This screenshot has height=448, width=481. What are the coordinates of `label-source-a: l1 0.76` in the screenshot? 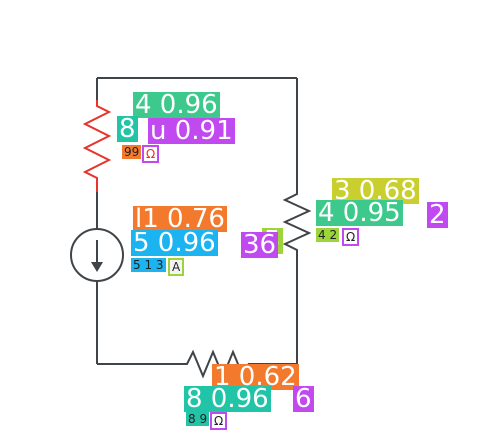 It's located at (180, 219).